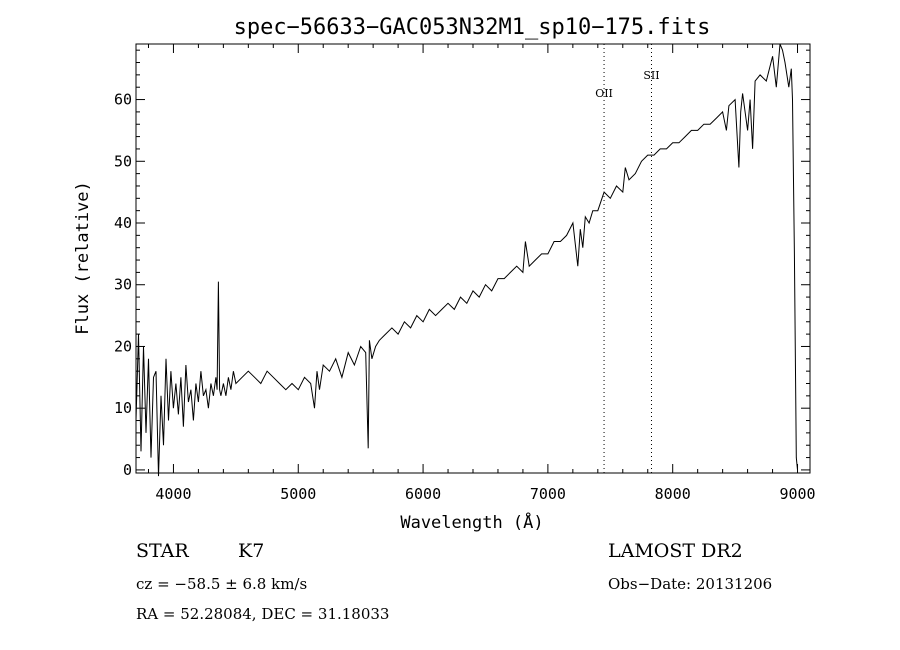 The width and height of the screenshot is (900, 650). What do you see at coordinates (675, 551) in the screenshot?
I see `survey-name: LAMOST DR2` at bounding box center [675, 551].